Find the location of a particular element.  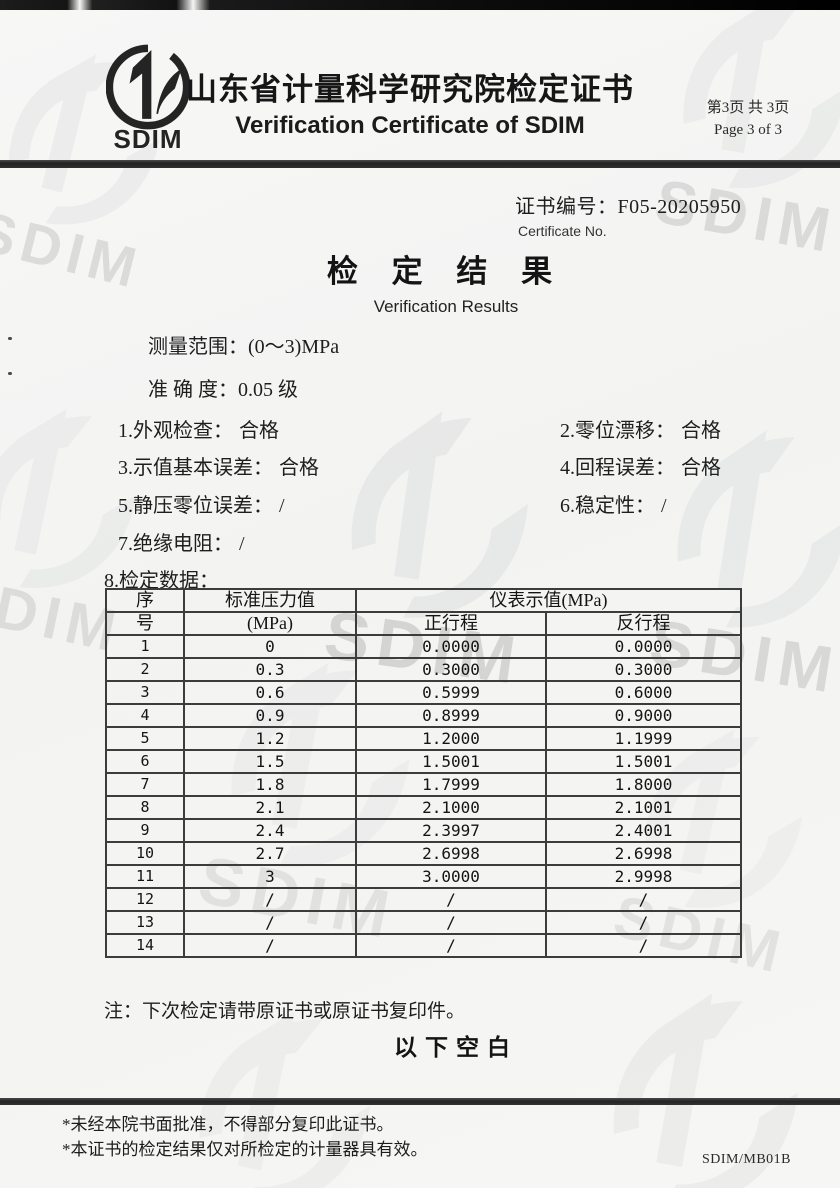

table-row: 11 3 3.0000 2.9998 is located at coordinates (423, 876).